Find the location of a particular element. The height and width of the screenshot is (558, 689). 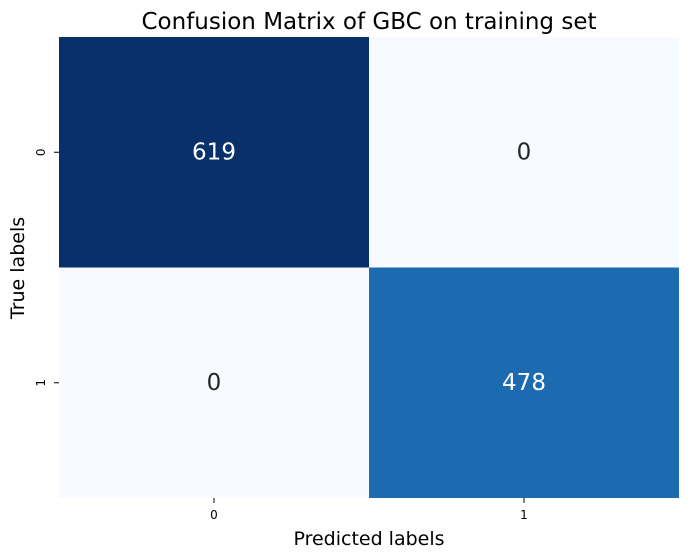

y-tick-label-0: 0 is located at coordinates (41, 152).